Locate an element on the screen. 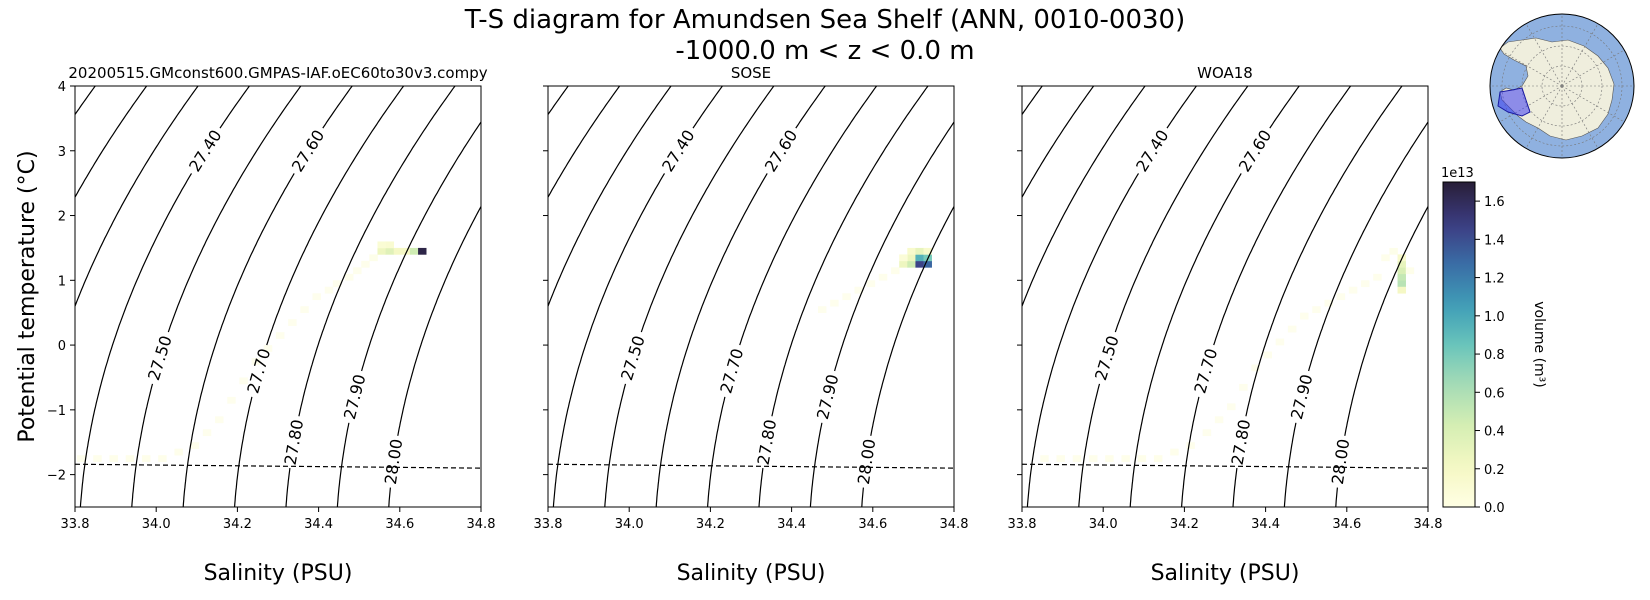  map-border is located at coordinates (1562, 86).